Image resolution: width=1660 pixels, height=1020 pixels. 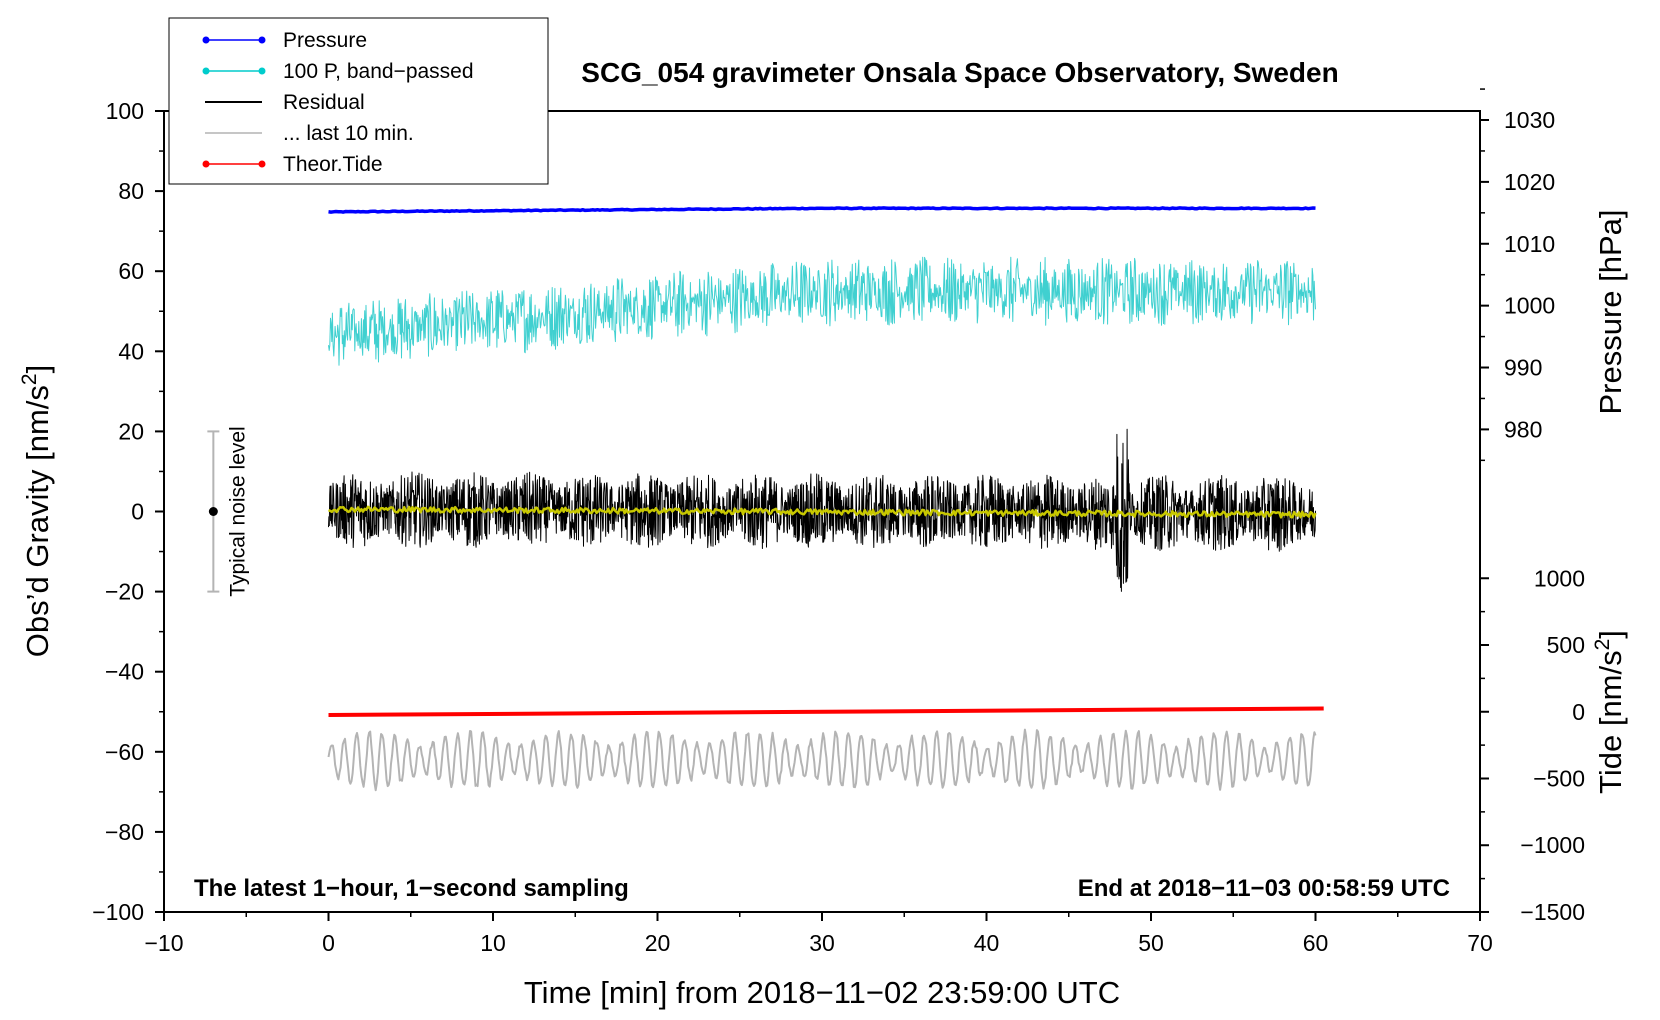 What do you see at coordinates (237, 511) in the screenshot?
I see `noise-bar-label: Typical noise level` at bounding box center [237, 511].